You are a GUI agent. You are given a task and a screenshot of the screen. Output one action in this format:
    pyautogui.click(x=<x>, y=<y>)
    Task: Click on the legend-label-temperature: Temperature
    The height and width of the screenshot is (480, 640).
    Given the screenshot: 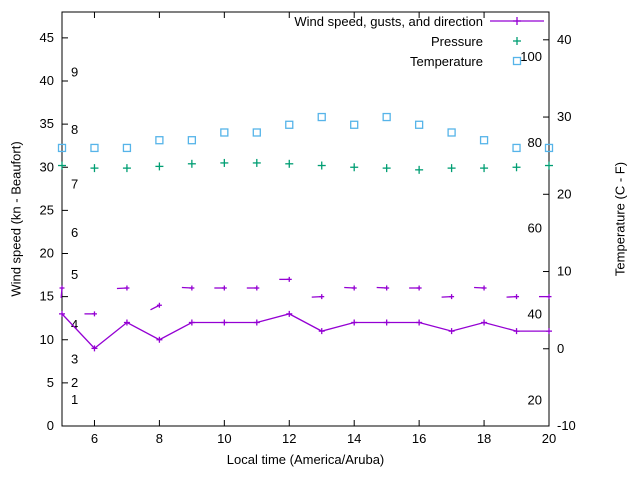 What is the action you would take?
    pyautogui.click(x=446, y=61)
    